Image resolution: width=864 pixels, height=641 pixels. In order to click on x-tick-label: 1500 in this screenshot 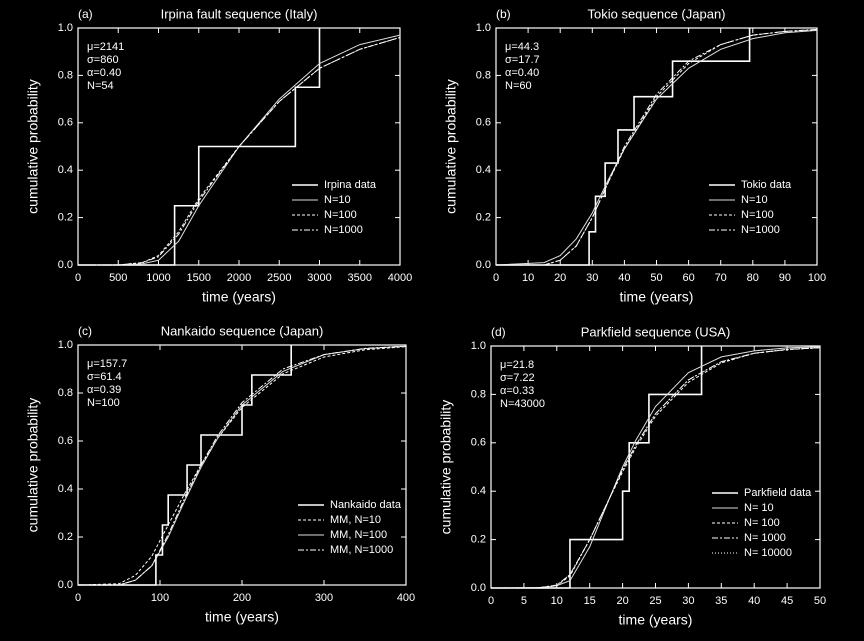, I will do `click(199, 278)`.